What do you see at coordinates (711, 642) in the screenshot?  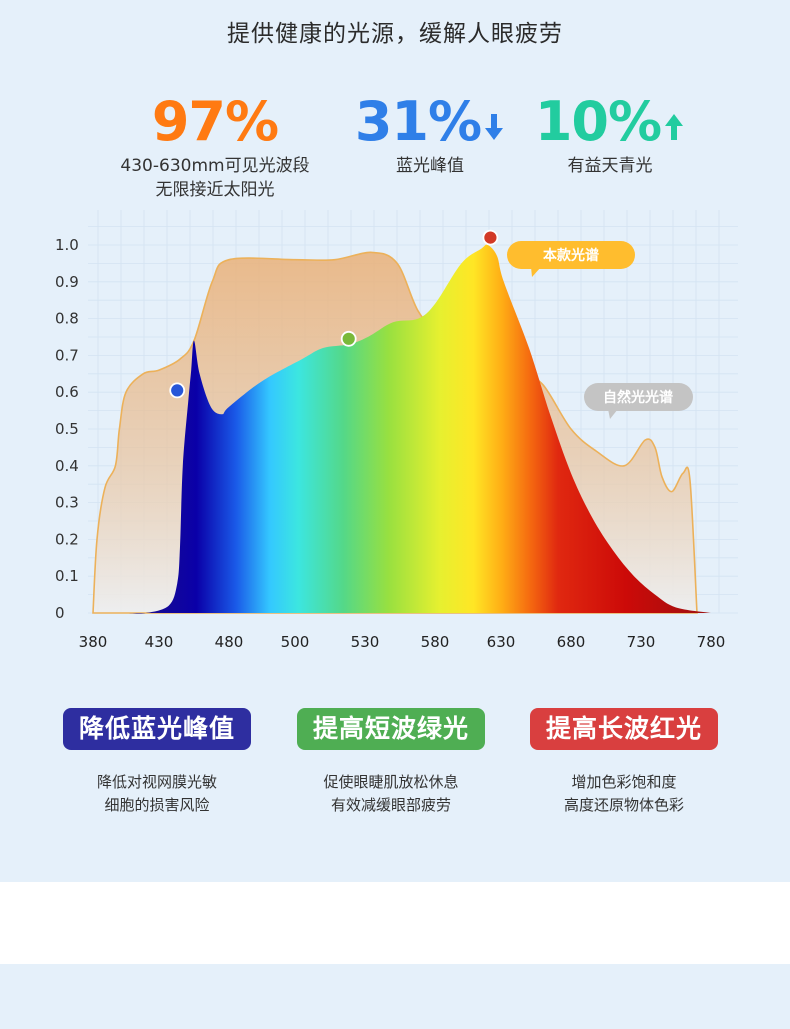 I see `x-tick-label: 780` at bounding box center [711, 642].